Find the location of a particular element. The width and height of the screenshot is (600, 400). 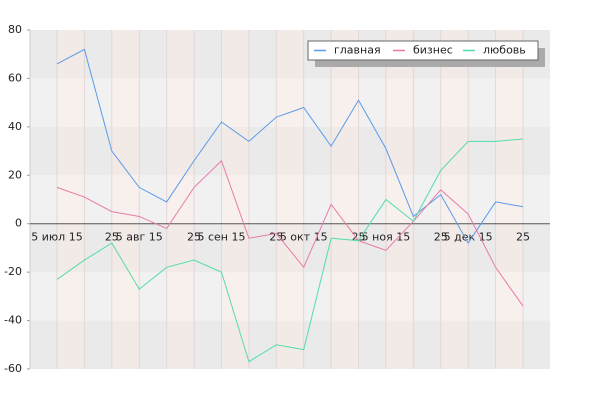

y-tick-label: 80 is located at coordinates (15, 29).